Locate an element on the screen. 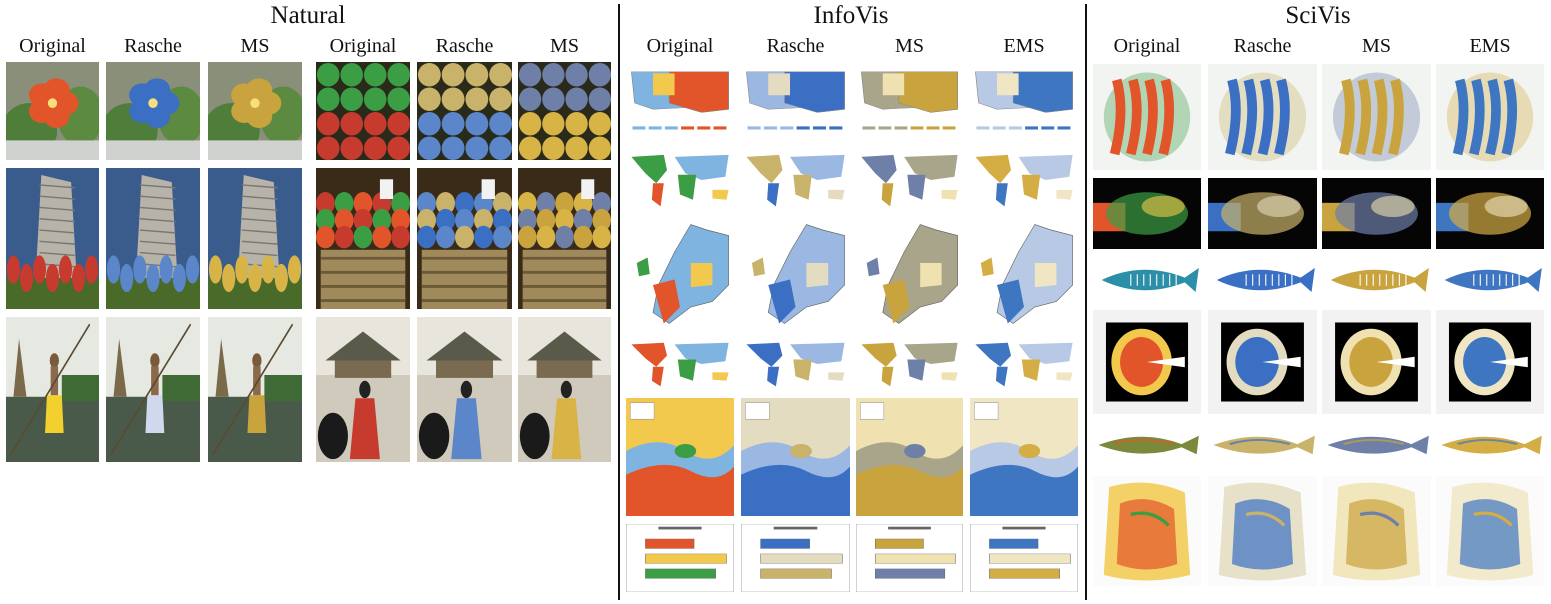 The image size is (1551, 604). scivis-thumb-r3-c3 is located at coordinates (1376, 280).